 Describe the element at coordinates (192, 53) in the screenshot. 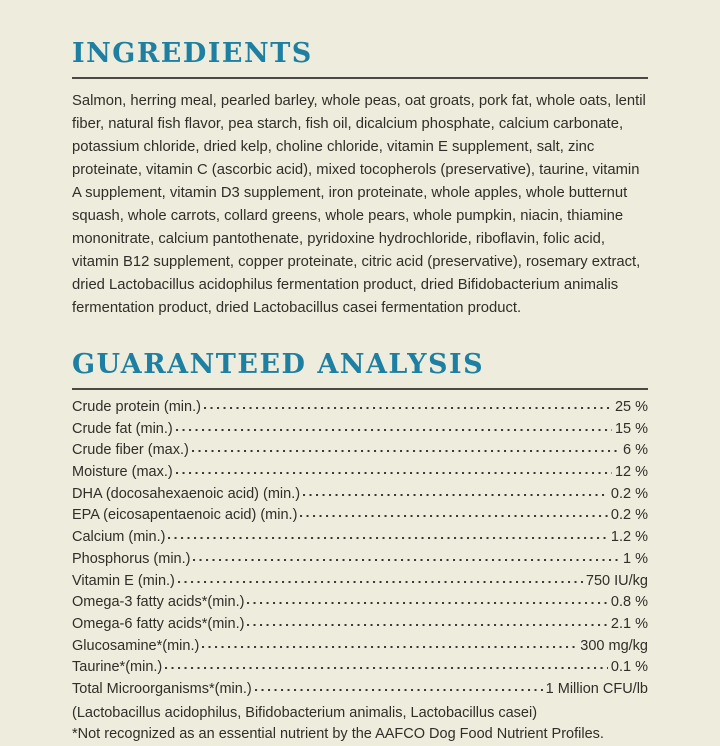

I see `ingredients-title: INGREDIENTS` at that location.